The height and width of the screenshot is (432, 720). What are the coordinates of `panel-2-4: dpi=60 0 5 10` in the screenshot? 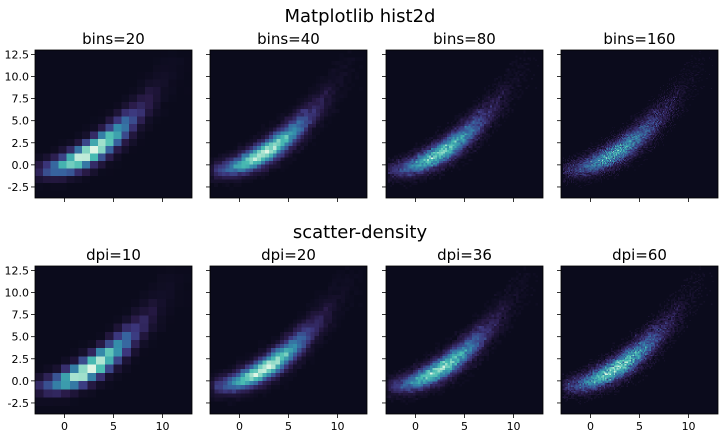 It's located at (638, 339).